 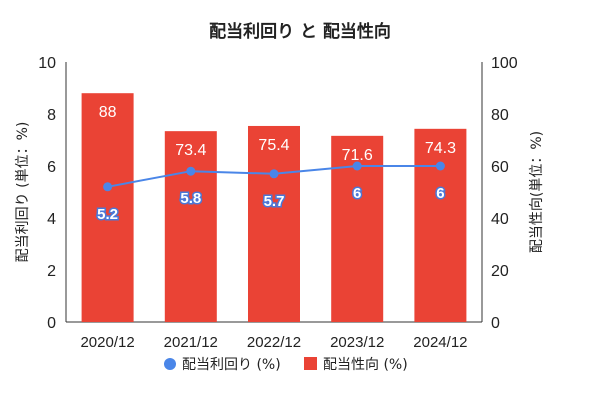 What do you see at coordinates (23, 192) in the screenshot?
I see `left-axis-title: 配当利回り (単位：%)` at bounding box center [23, 192].